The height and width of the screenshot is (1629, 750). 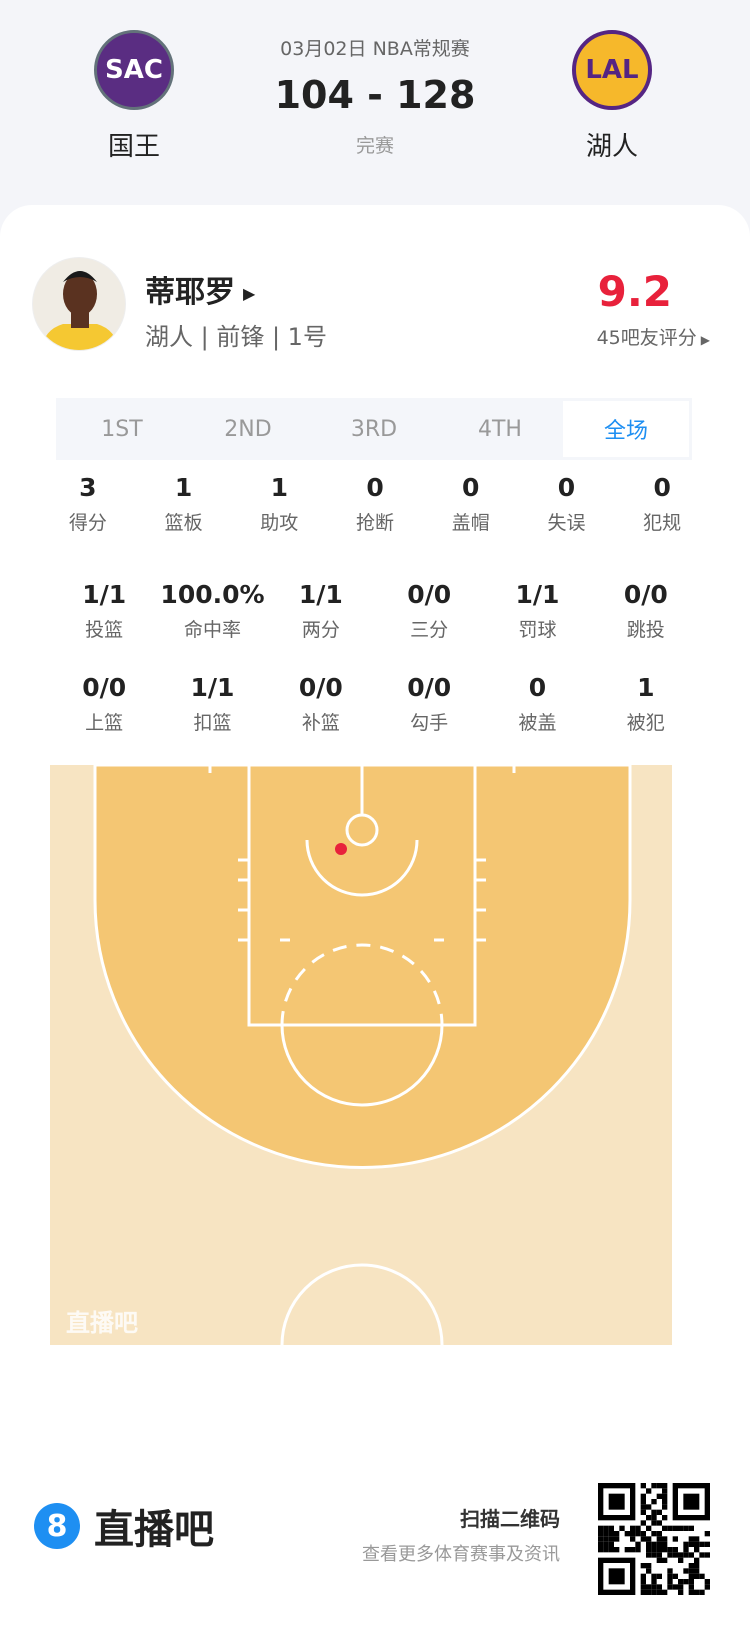 I want to click on stat-item: 1 助攻, so click(x=279, y=504).